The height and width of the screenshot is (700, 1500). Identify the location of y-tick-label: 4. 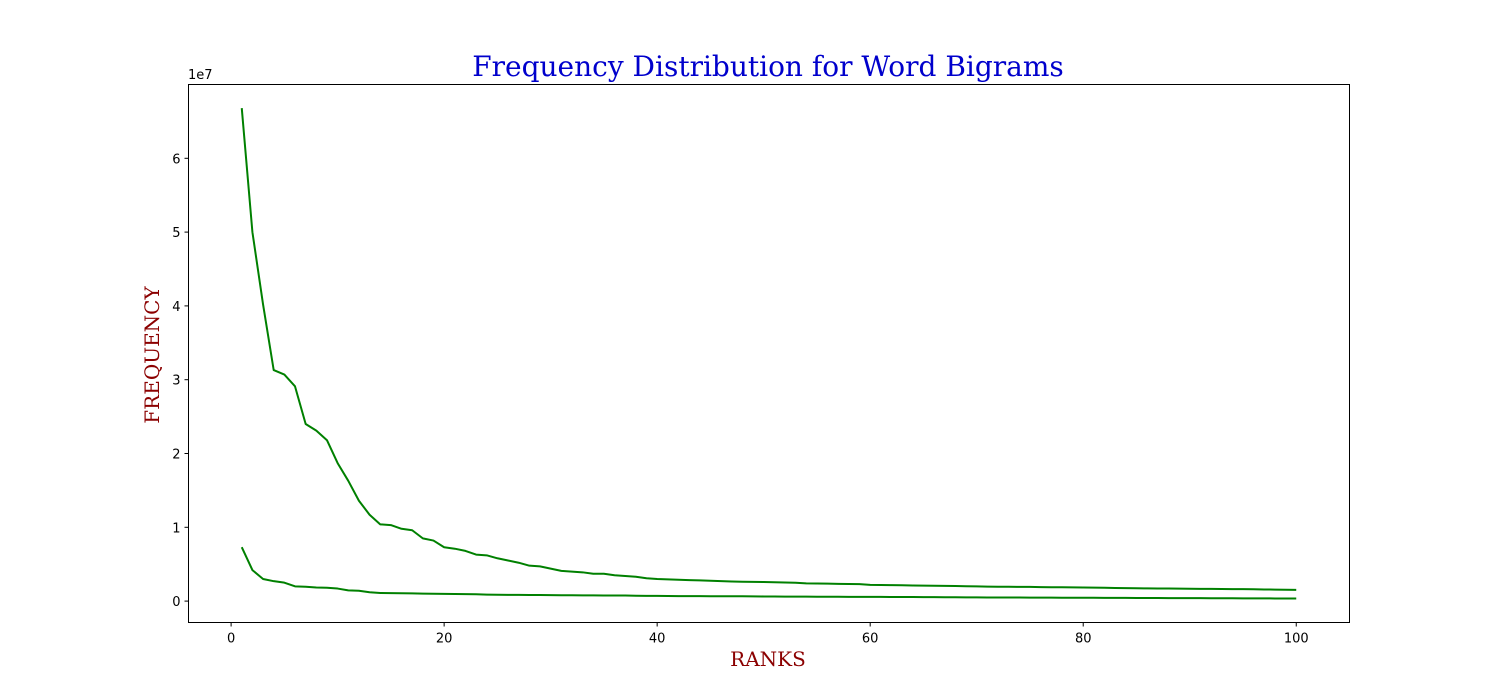
(176, 307).